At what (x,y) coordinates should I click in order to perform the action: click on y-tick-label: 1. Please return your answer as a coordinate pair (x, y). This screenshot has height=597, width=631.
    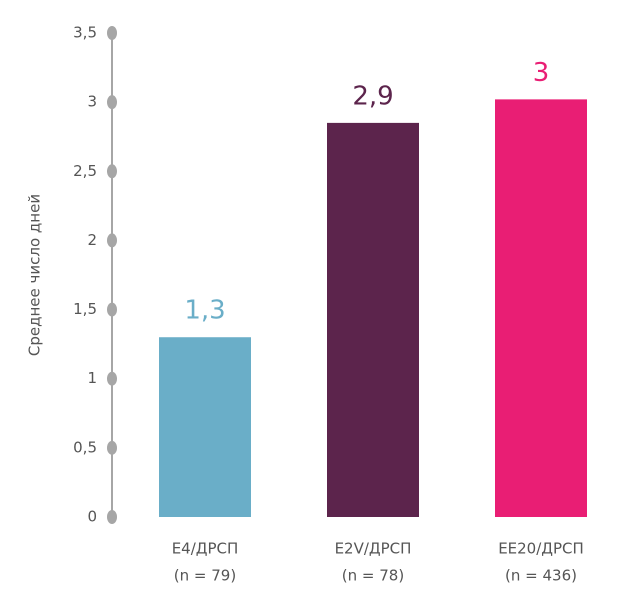
    Looking at the image, I should click on (92, 378).